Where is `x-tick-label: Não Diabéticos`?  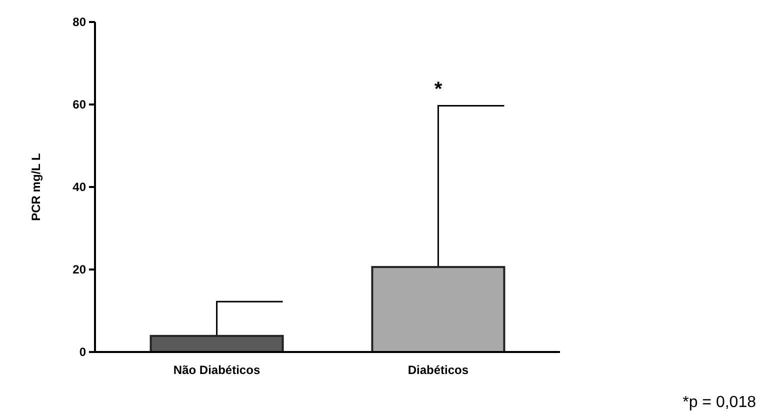
x-tick-label: Não Diabéticos is located at coordinates (216, 370).